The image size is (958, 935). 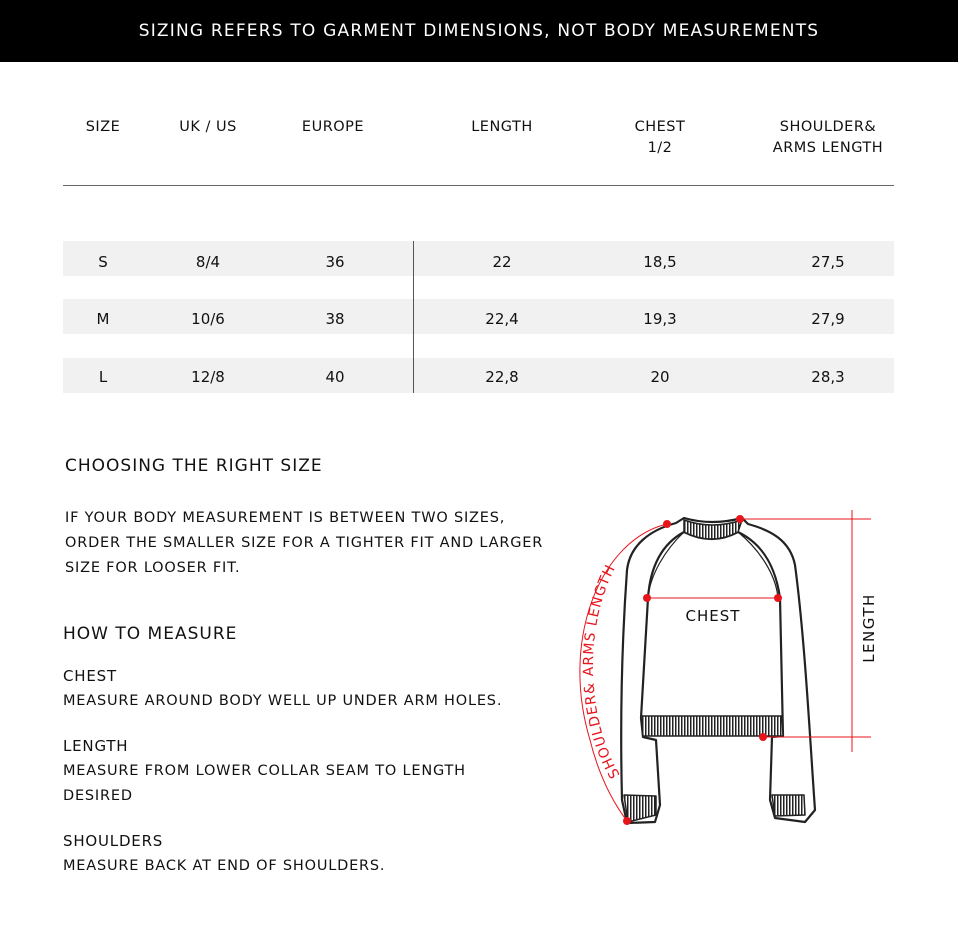 What do you see at coordinates (502, 127) in the screenshot?
I see `header-length: LENGTH` at bounding box center [502, 127].